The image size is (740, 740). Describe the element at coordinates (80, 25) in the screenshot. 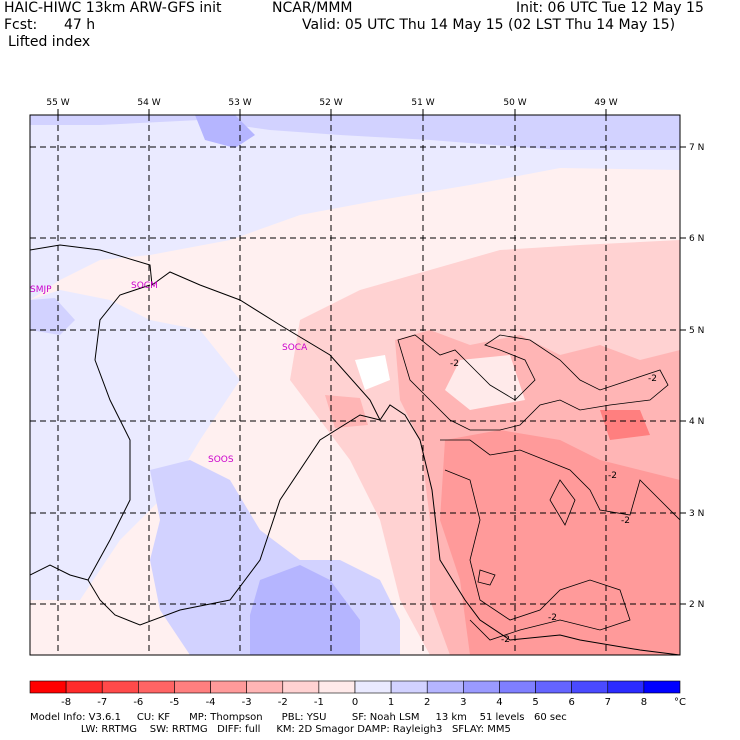

I see `forecast-hour: 47 h` at that location.